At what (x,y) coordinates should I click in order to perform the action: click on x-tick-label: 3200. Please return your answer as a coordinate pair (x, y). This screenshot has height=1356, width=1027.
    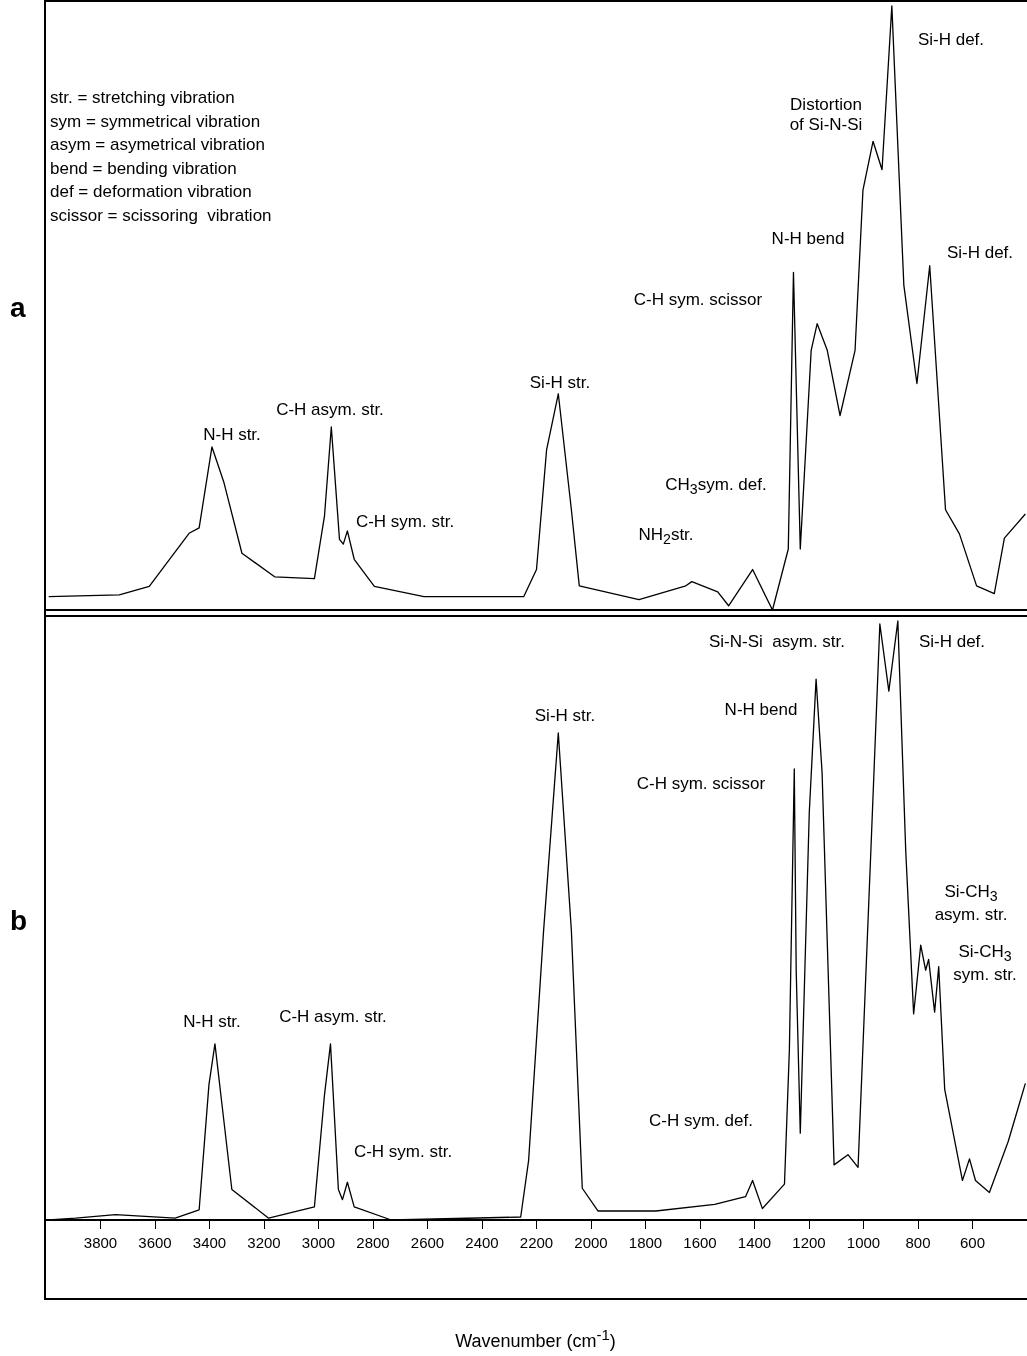
    Looking at the image, I should click on (264, 1243).